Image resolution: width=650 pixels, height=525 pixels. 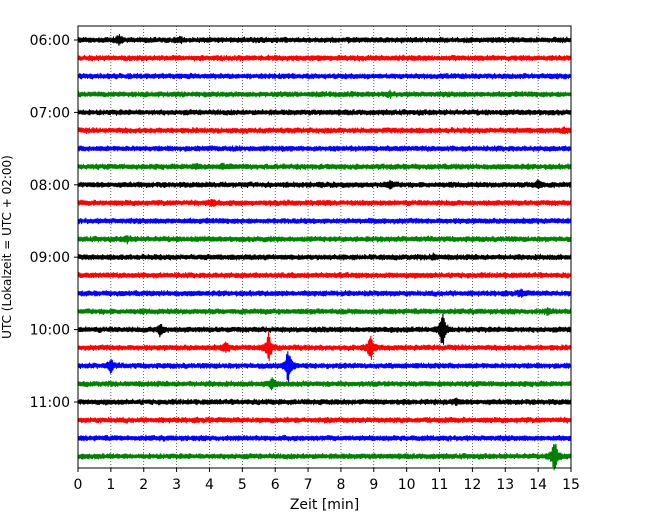 I want to click on x-tick-label: 5, so click(x=242, y=485).